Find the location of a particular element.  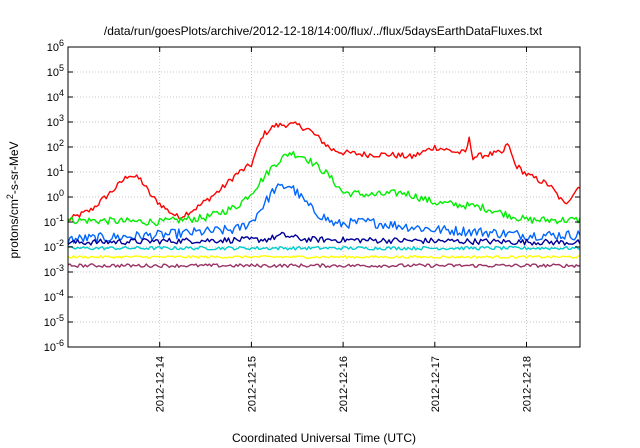

y-axis-title: protons/cm2-s-sr-MeV is located at coordinates (13, 199).